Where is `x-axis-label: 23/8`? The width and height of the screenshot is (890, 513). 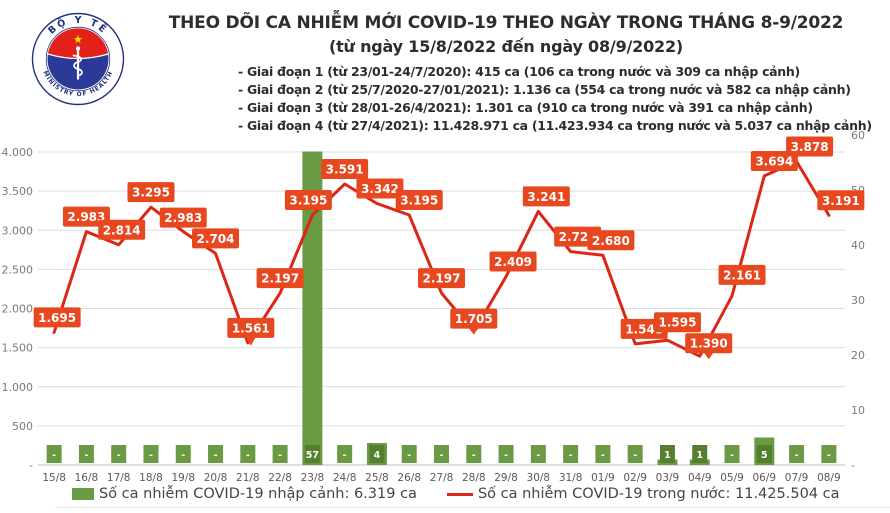
x-axis-label: 23/8 is located at coordinates (313, 478).